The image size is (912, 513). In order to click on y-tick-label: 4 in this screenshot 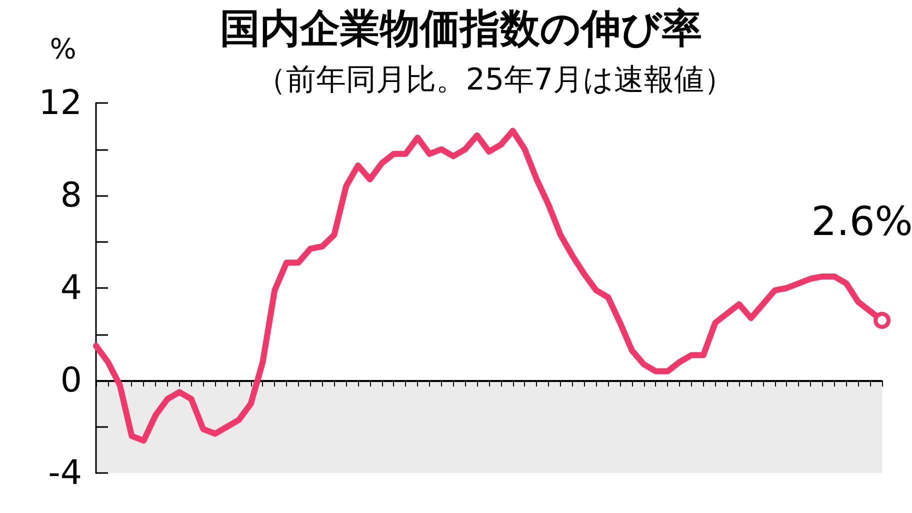, I will do `click(71, 288)`.